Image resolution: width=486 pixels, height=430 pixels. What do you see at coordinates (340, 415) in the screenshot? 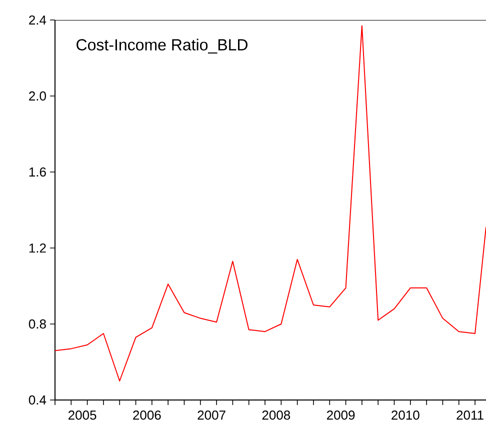
I see `x-tick-label: 2009` at bounding box center [340, 415].